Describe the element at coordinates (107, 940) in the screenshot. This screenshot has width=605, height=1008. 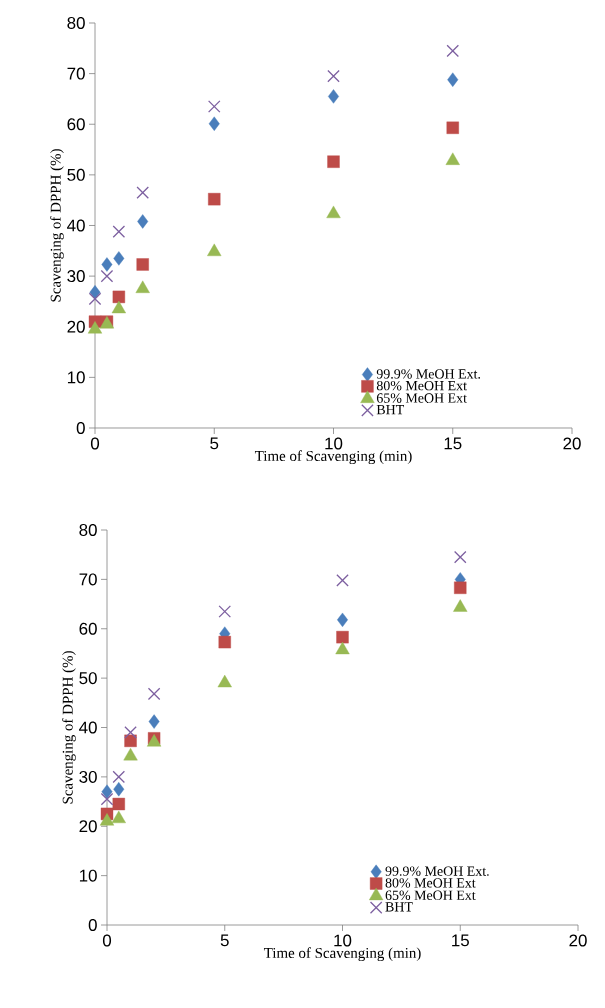
I see `x-tick-label: 0` at that location.